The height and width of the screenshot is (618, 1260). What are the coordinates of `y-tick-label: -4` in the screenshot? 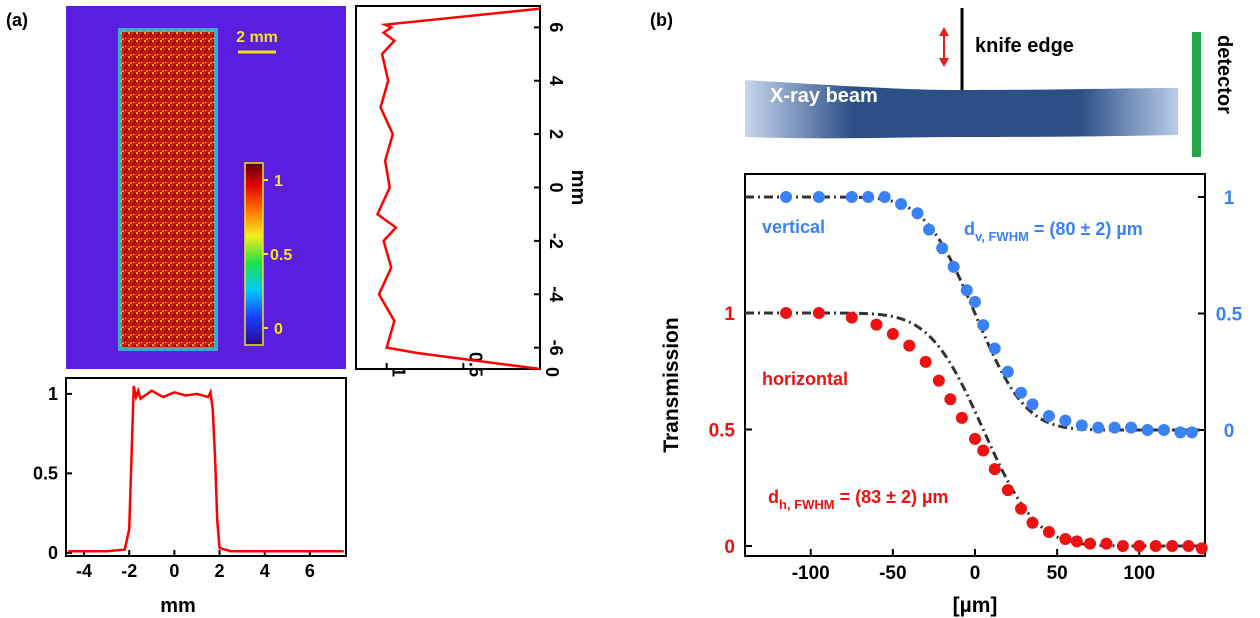 It's located at (556, 294).